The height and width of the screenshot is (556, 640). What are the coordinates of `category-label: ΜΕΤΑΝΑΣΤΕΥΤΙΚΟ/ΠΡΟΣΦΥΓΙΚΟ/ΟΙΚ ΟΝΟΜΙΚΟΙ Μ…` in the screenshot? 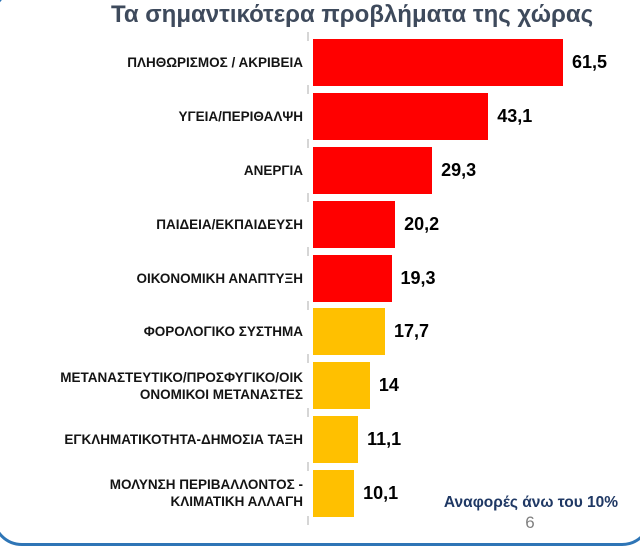 It's located at (181, 385).